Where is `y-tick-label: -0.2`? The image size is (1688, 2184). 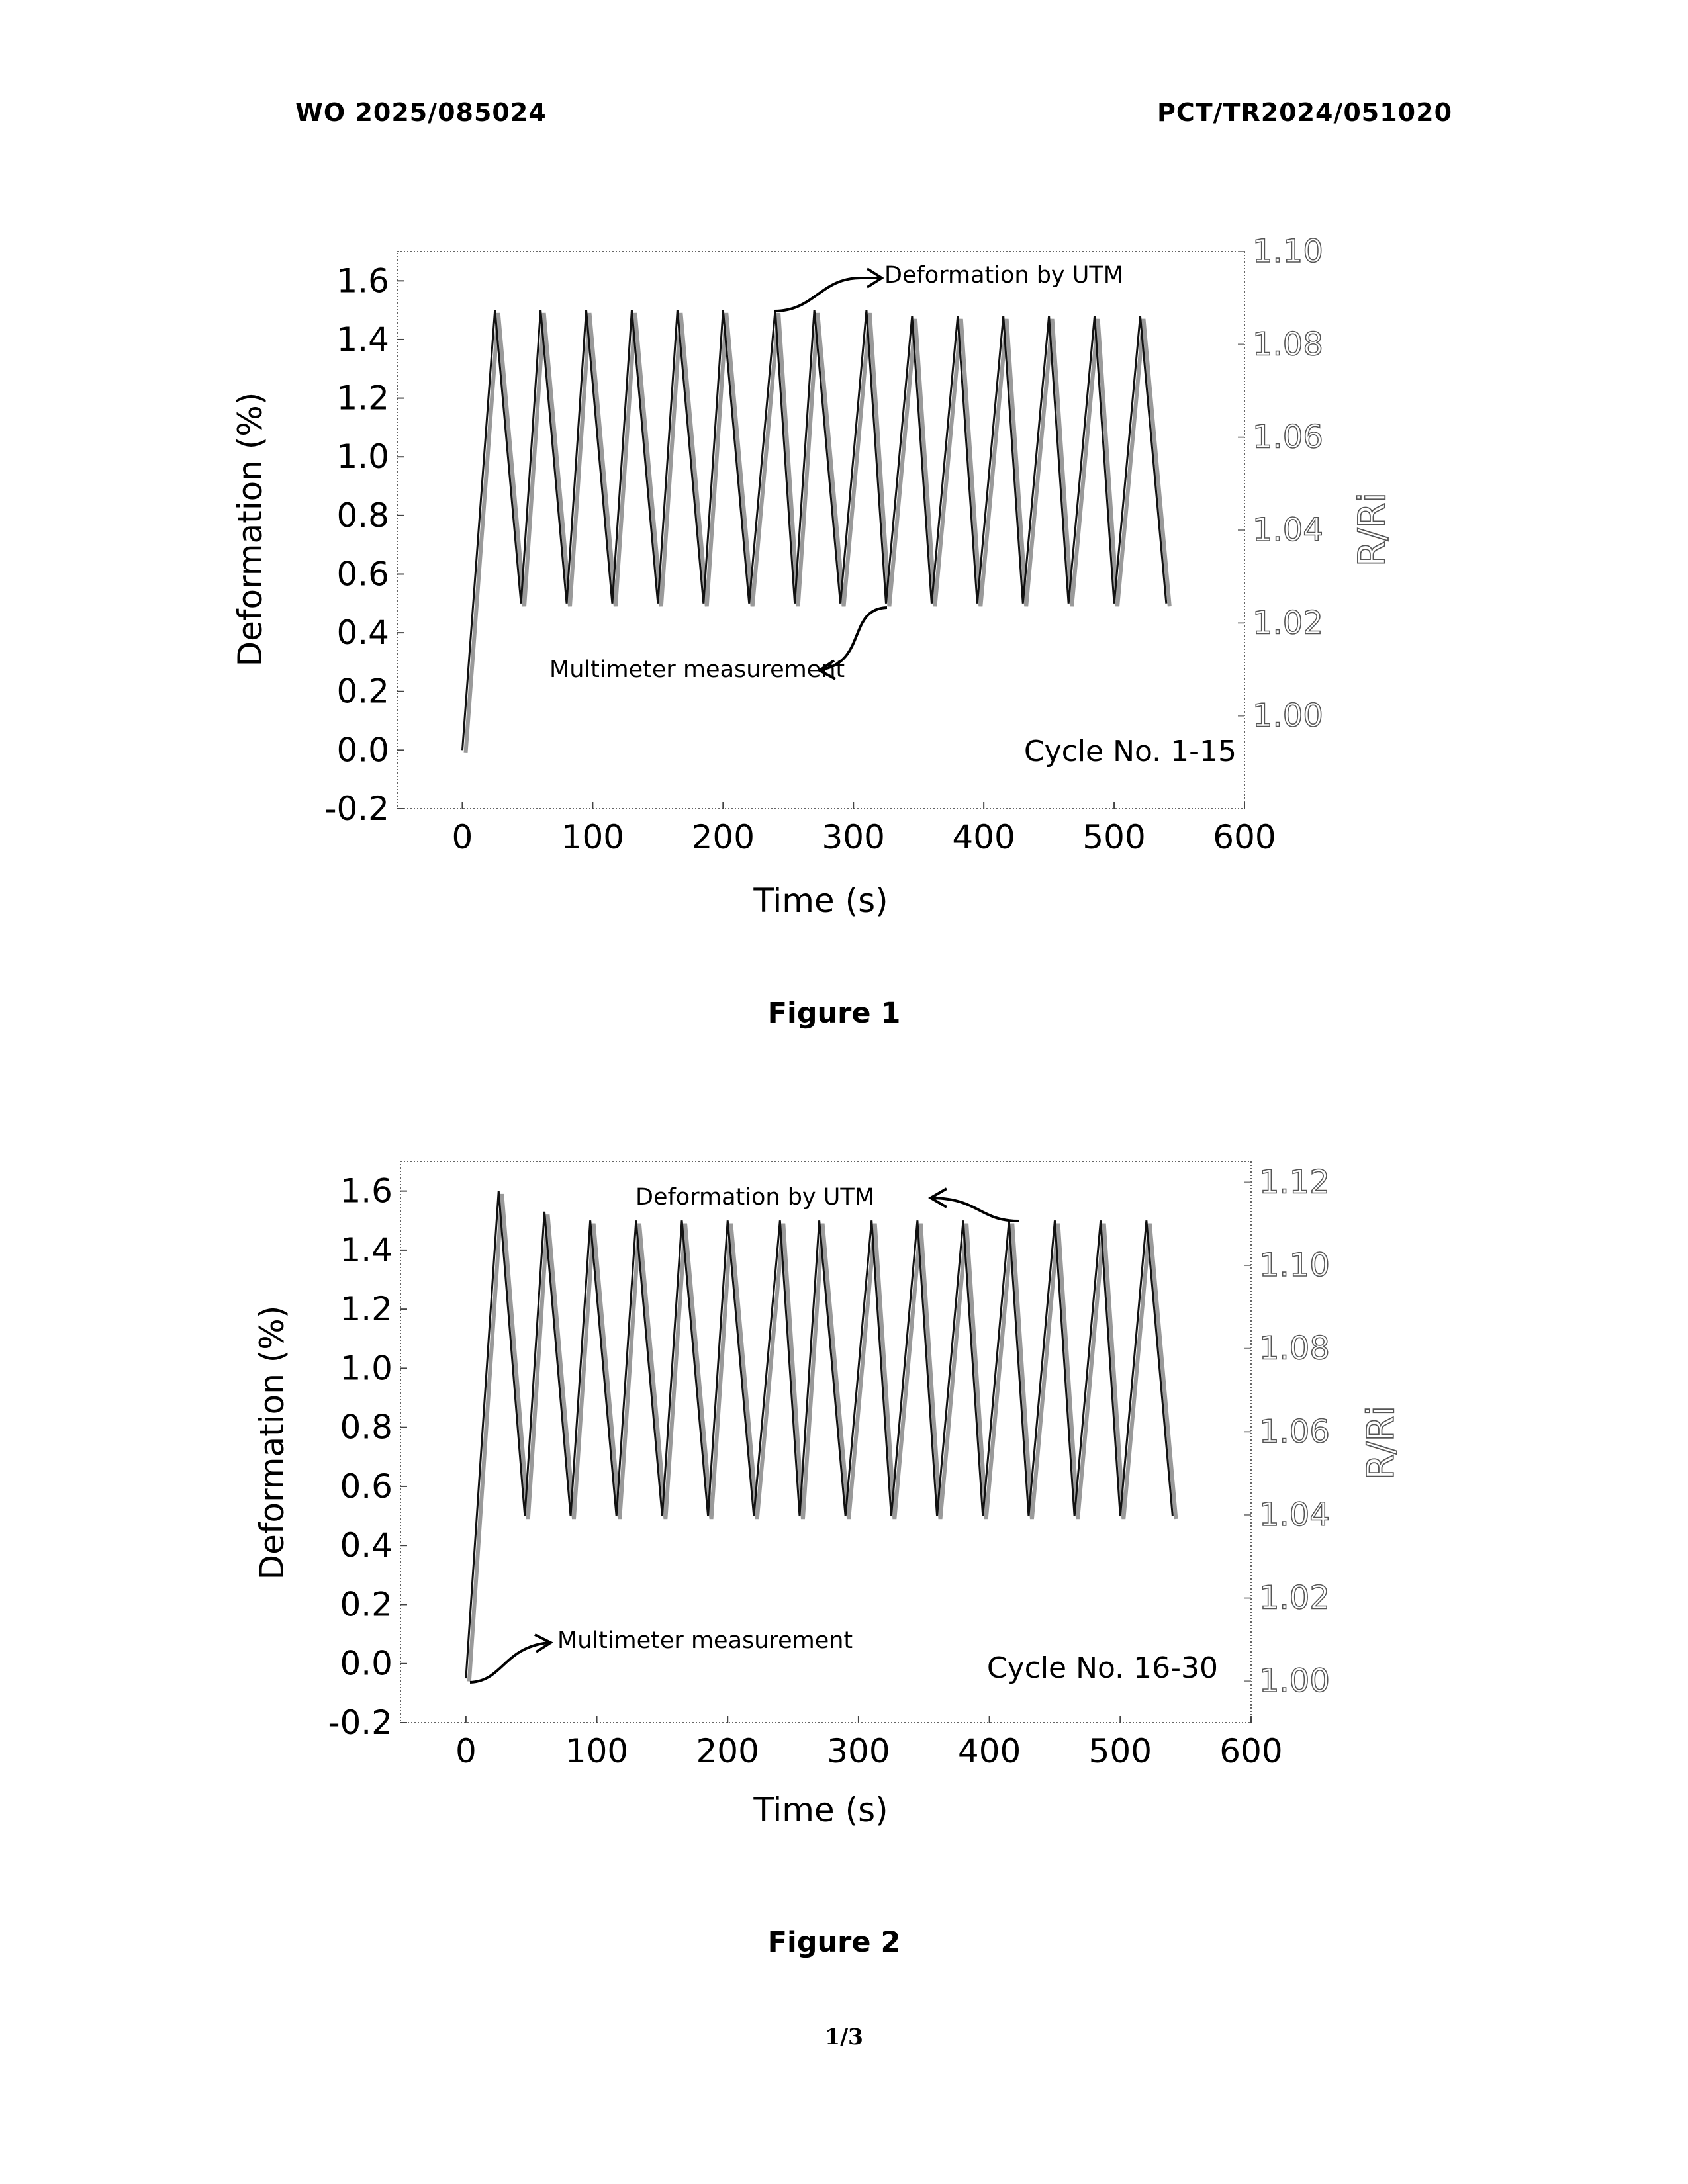 y-tick-label: -0.2 is located at coordinates (360, 1723).